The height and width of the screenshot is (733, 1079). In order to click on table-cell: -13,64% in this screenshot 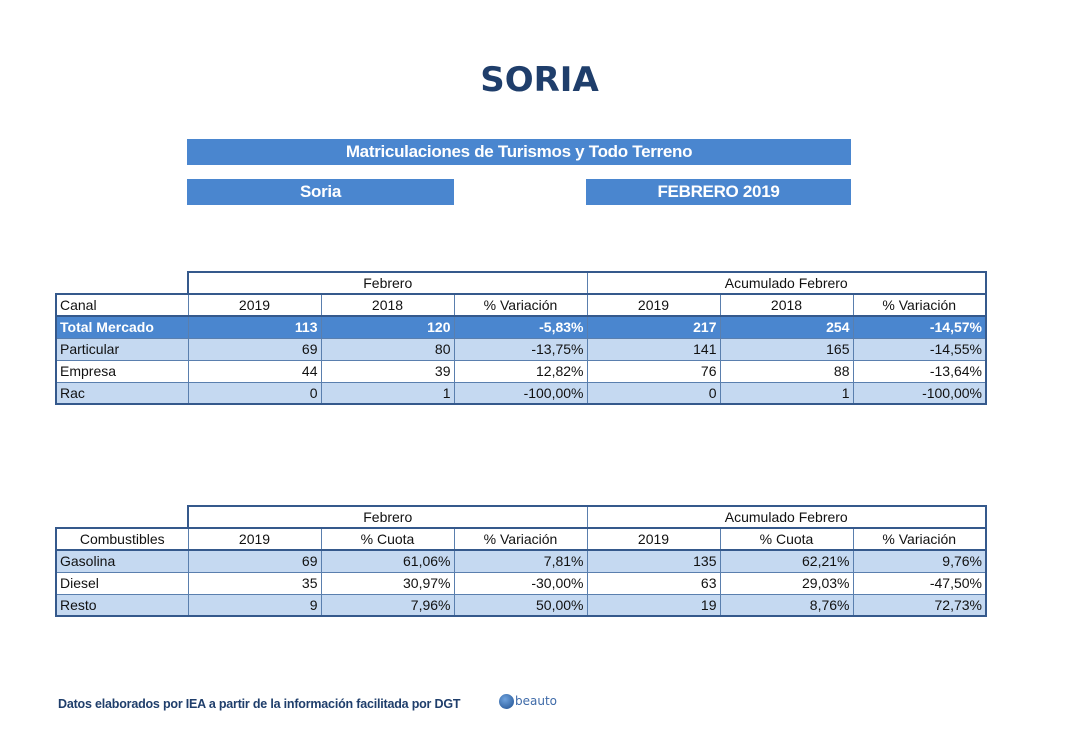, I will do `click(919, 371)`.